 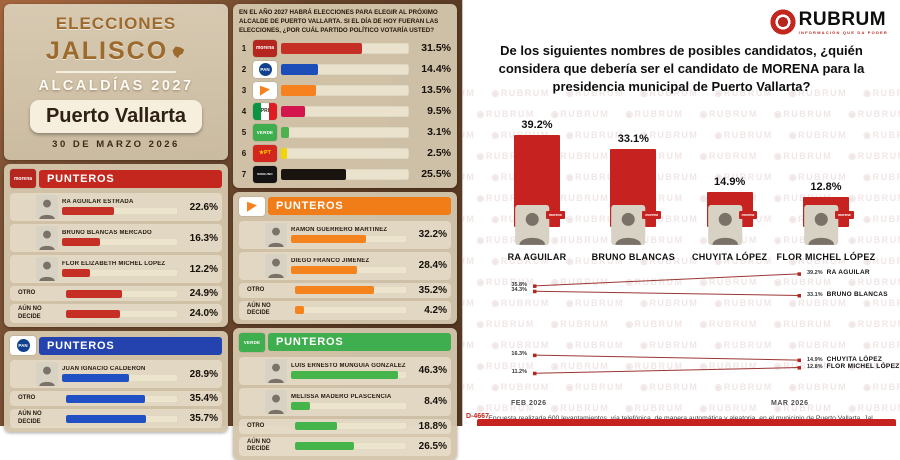 What do you see at coordinates (345, 342) in the screenshot?
I see `punteros-header: VERDE PUNTEROS` at bounding box center [345, 342].